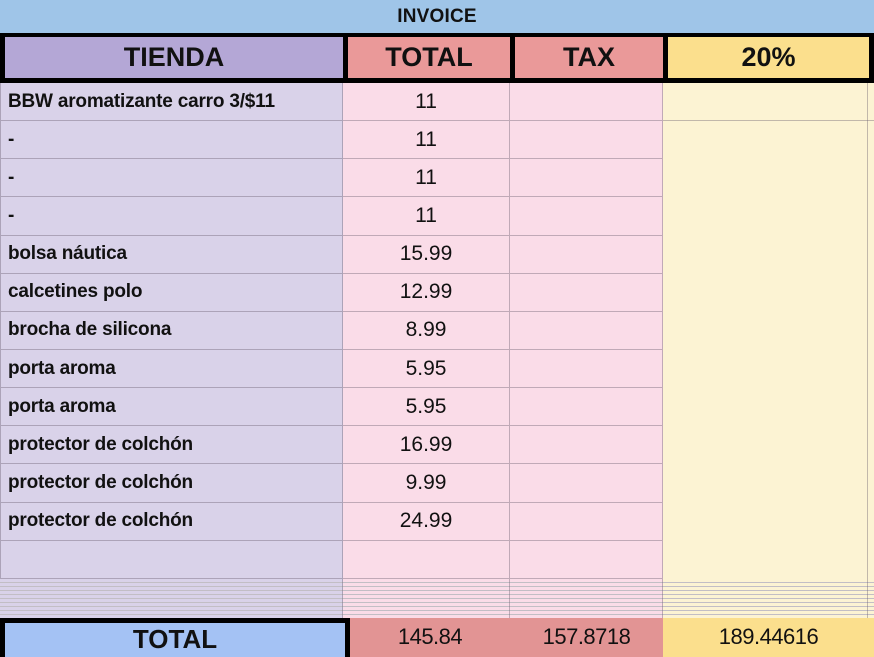  I want to click on table-row: bolsa náutica 15.99, so click(437, 254).